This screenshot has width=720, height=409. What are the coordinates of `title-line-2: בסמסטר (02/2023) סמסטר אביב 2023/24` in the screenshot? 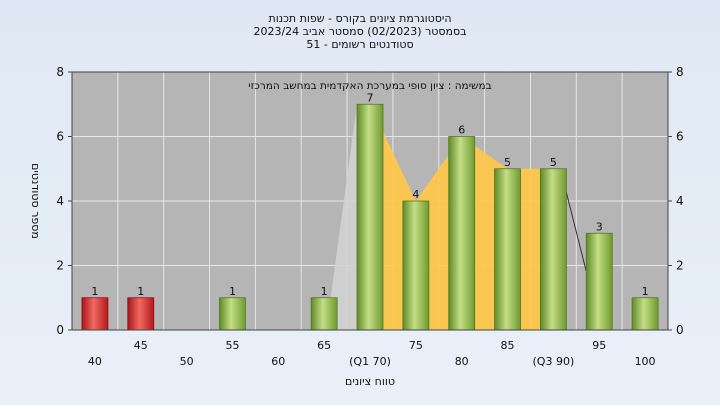 It's located at (359, 31).